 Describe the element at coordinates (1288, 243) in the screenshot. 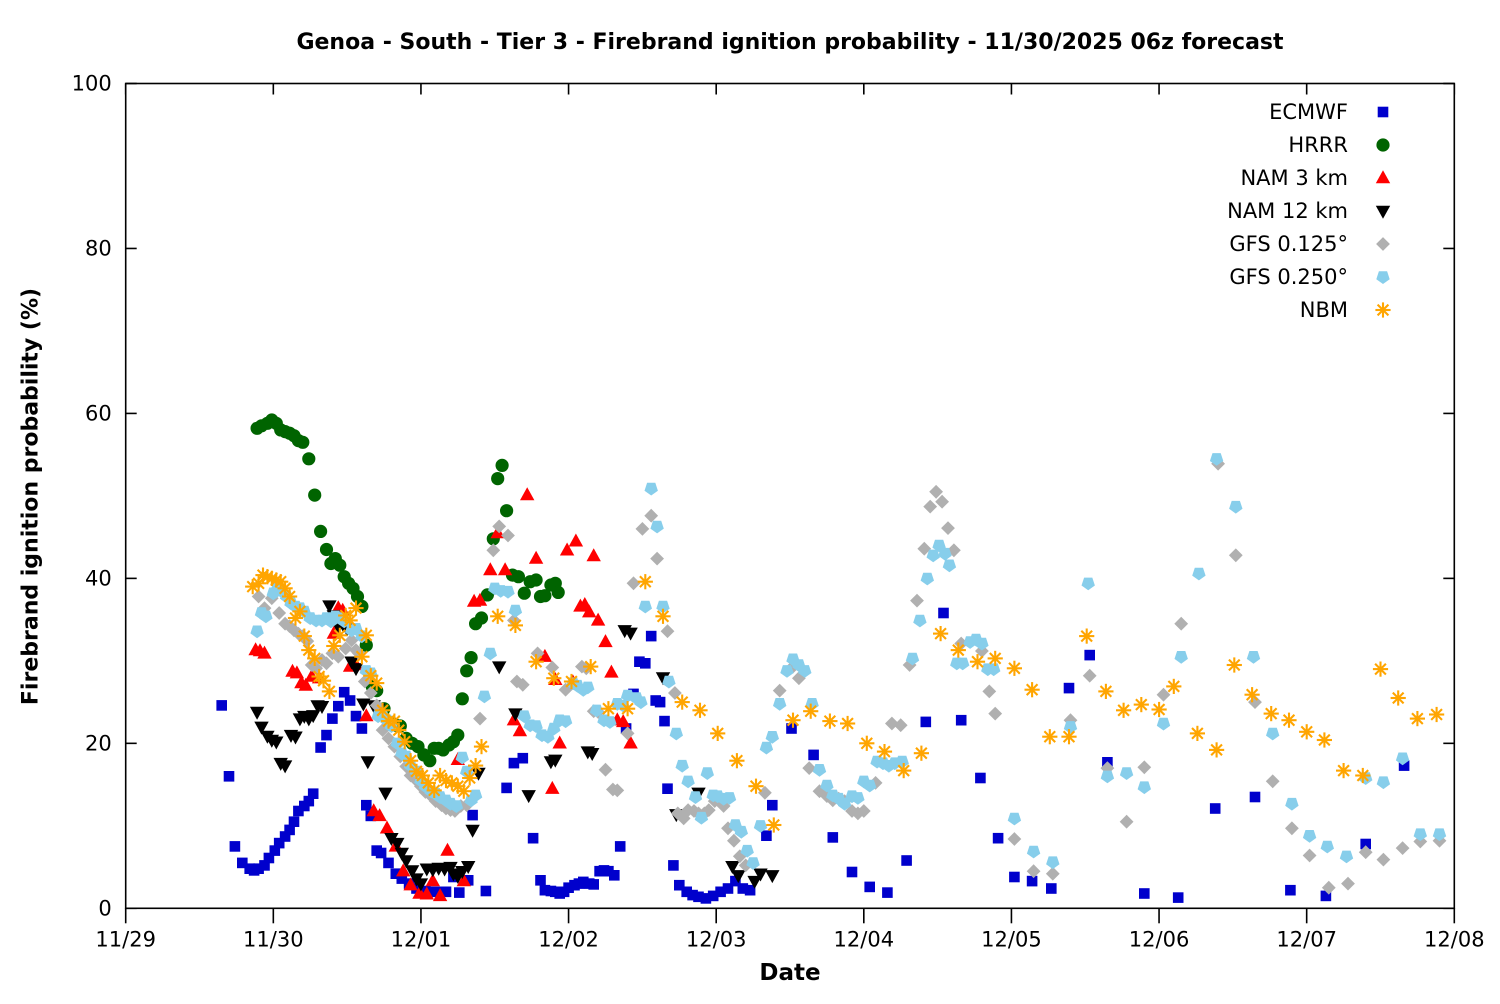

I see `legend-label-gfs-0-125-: GFS 0.125°` at that location.